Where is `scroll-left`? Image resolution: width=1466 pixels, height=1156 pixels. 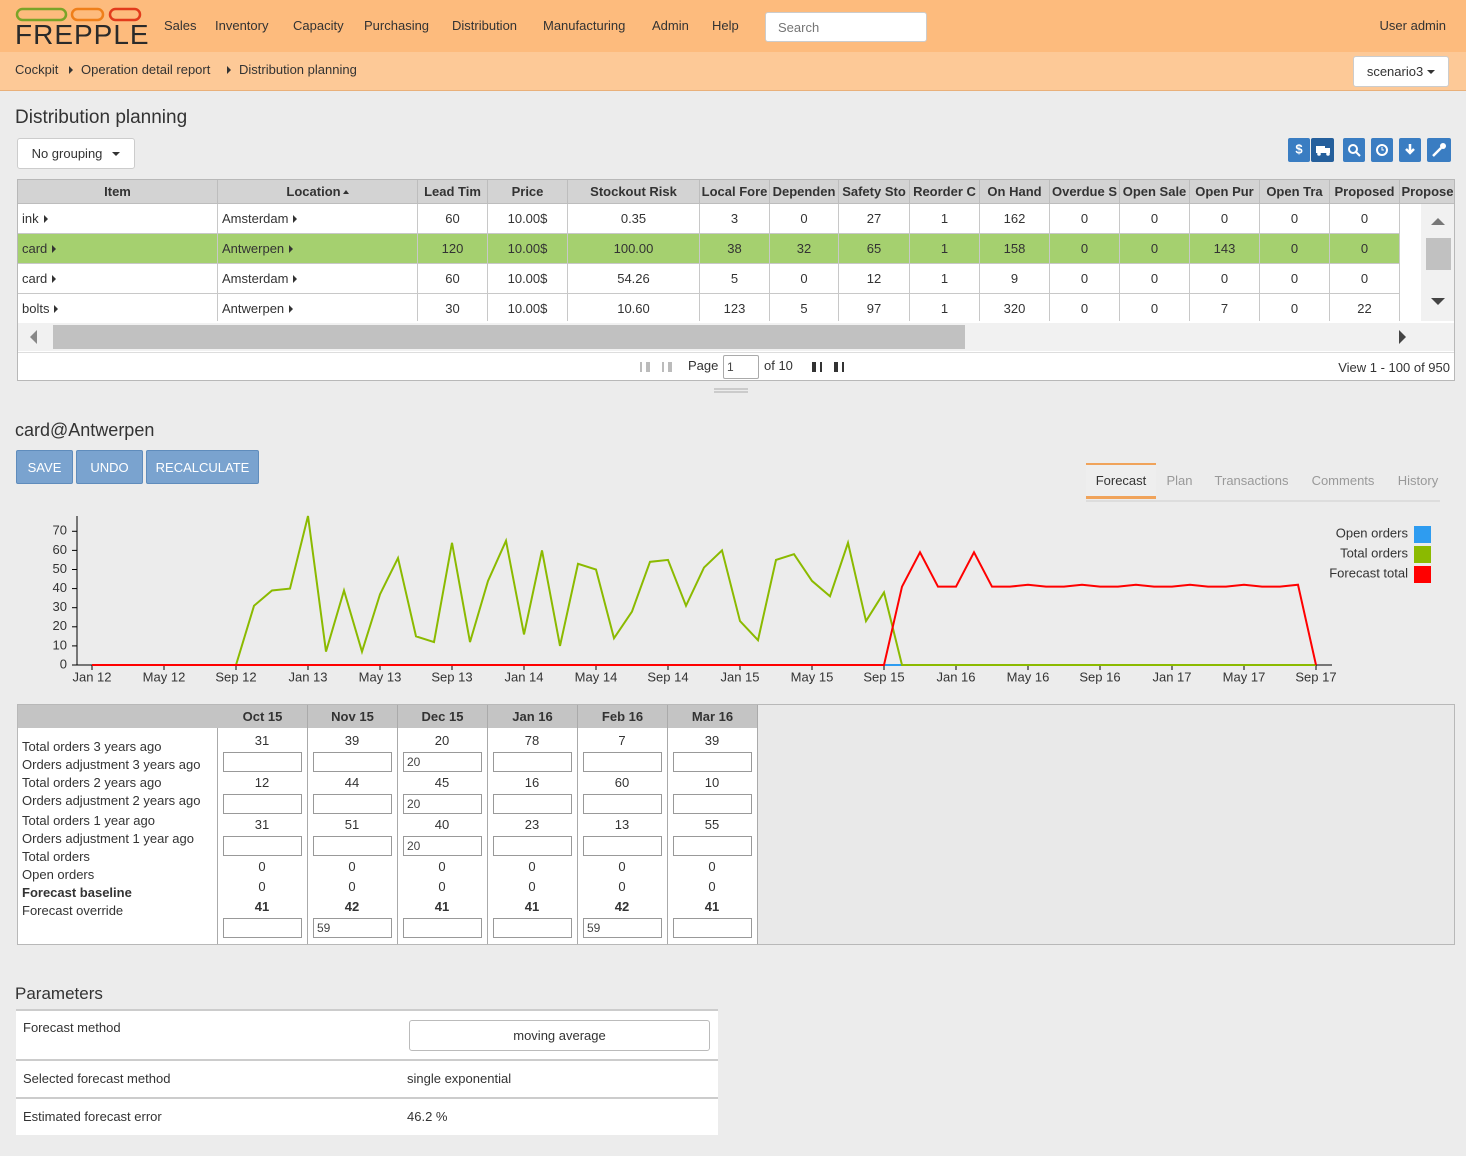
scroll-left is located at coordinates (33, 337).